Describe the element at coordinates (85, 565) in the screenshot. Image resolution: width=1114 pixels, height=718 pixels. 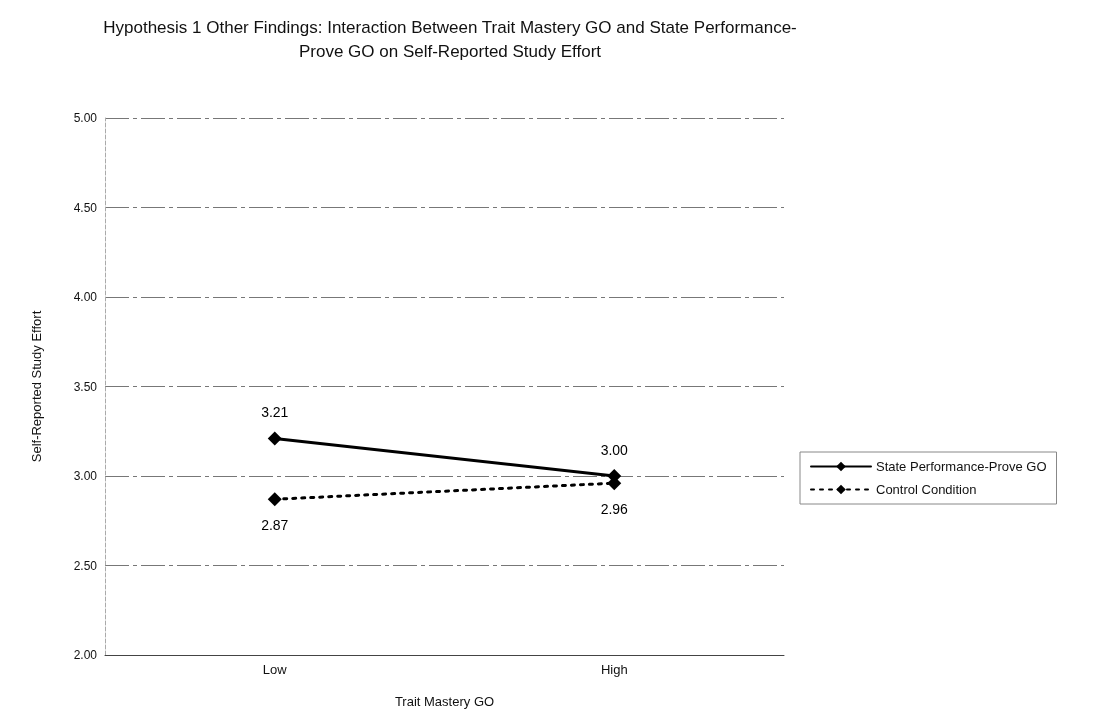
I see `y-tick-label: 2.50` at that location.